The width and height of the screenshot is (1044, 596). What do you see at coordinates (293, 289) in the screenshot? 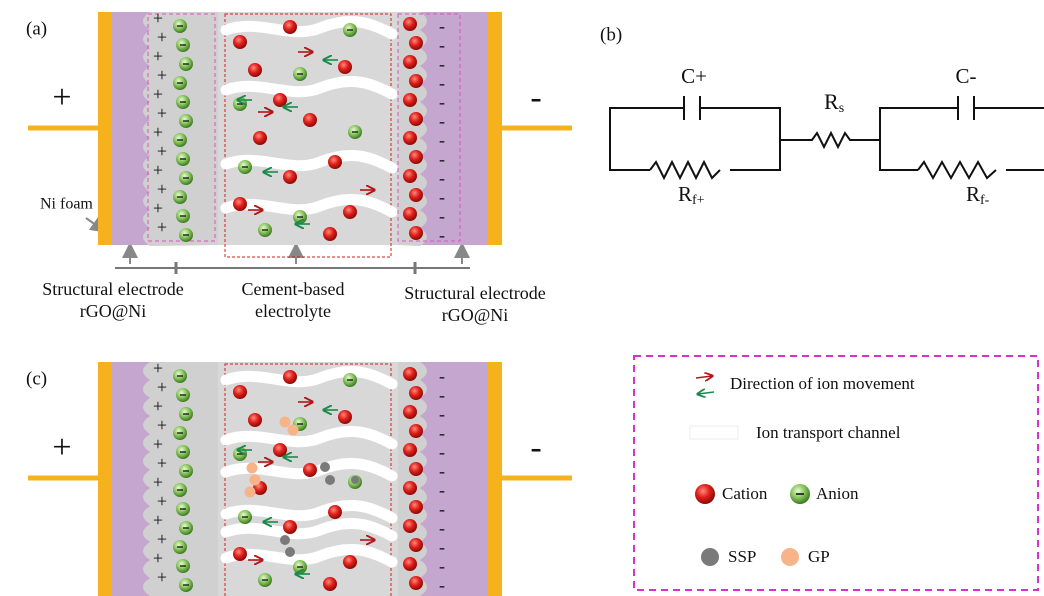
I see `caption: Cement-based` at bounding box center [293, 289].